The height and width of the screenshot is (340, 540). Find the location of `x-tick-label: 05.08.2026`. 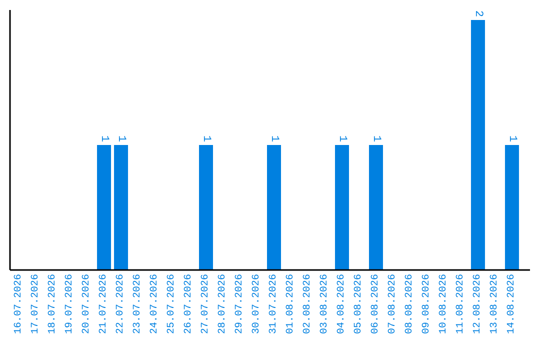

x-tick-label: 05.08.2026 is located at coordinates (358, 304).